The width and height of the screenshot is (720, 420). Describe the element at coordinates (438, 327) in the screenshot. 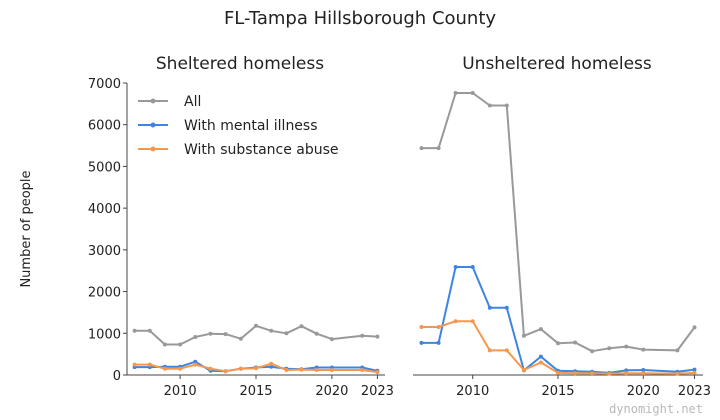

I see `data-point-unsheltered-with-substance-abuse-2008` at that location.